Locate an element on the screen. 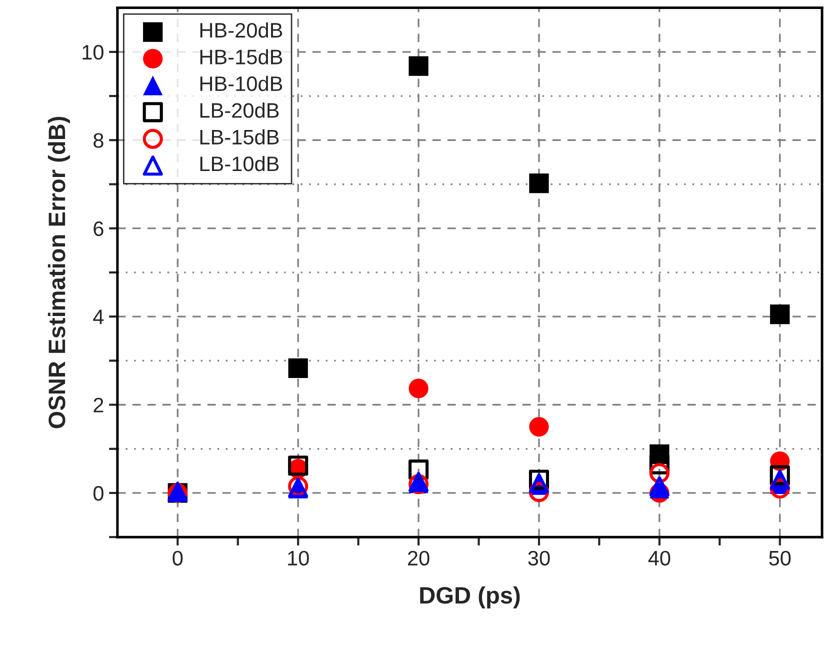  y-tick-label: 10 is located at coordinates (93, 52).